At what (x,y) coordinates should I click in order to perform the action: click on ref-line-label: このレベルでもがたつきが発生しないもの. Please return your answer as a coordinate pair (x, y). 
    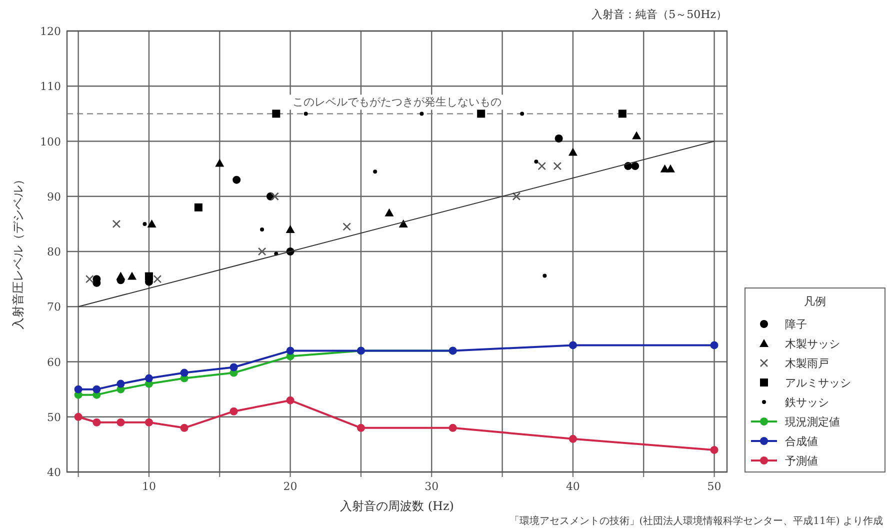
    Looking at the image, I should click on (397, 102).